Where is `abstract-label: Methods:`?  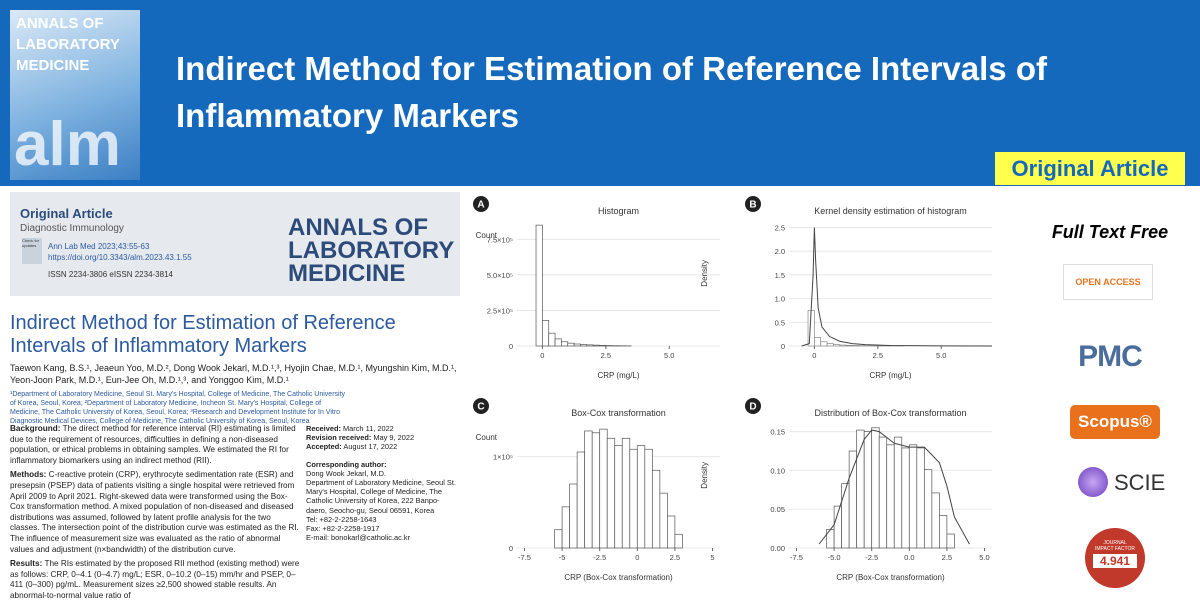 abstract-label: Methods: is located at coordinates (28, 474).